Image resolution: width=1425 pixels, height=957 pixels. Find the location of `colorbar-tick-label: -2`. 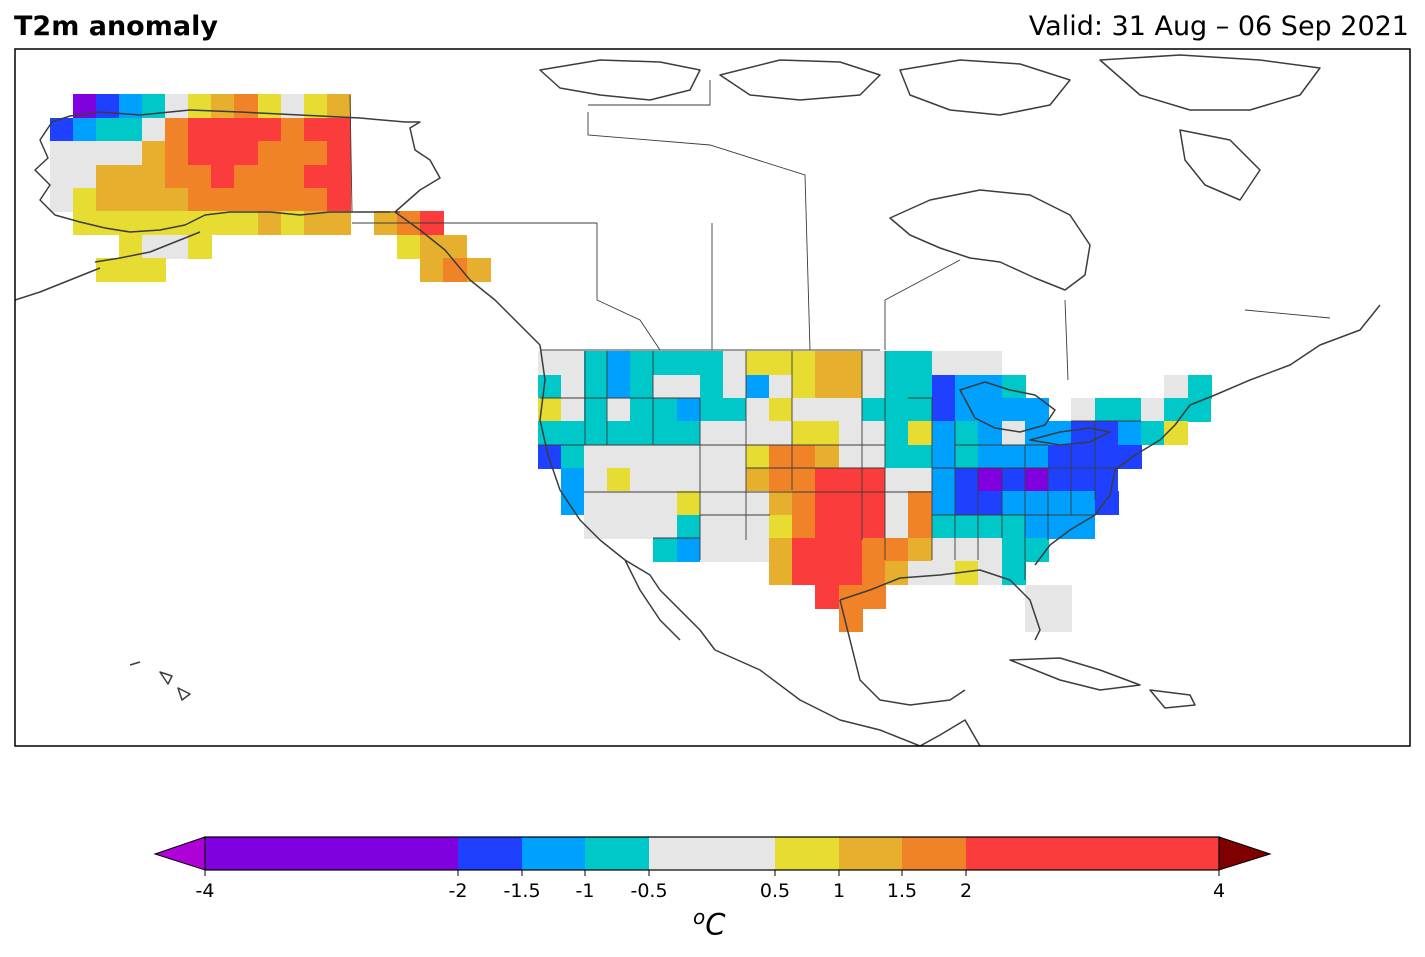

colorbar-tick-label: -2 is located at coordinates (458, 891).